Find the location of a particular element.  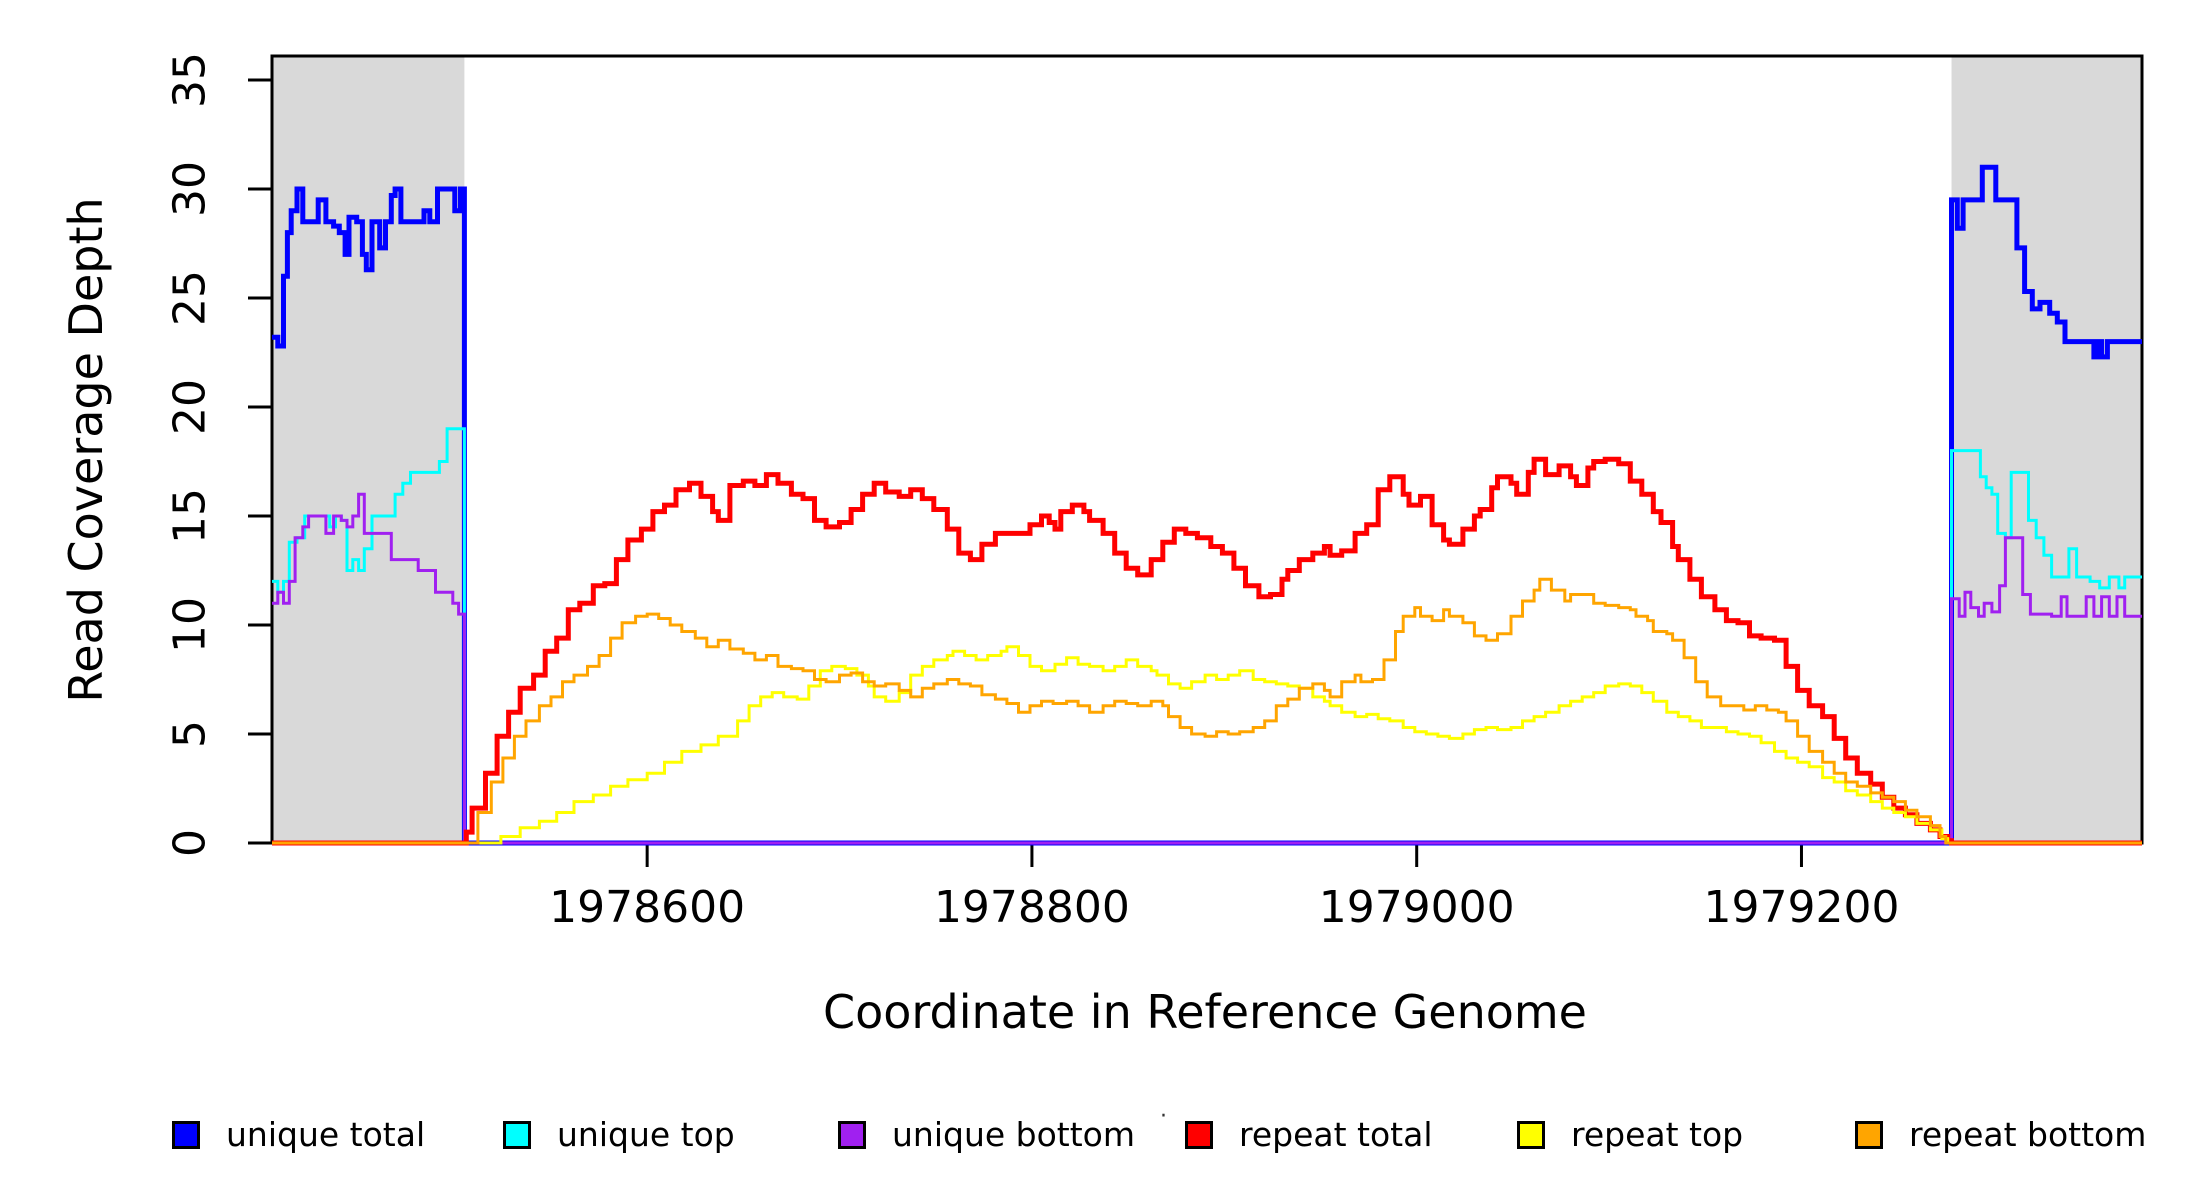

y-tick-label: 0 is located at coordinates (190, 843).